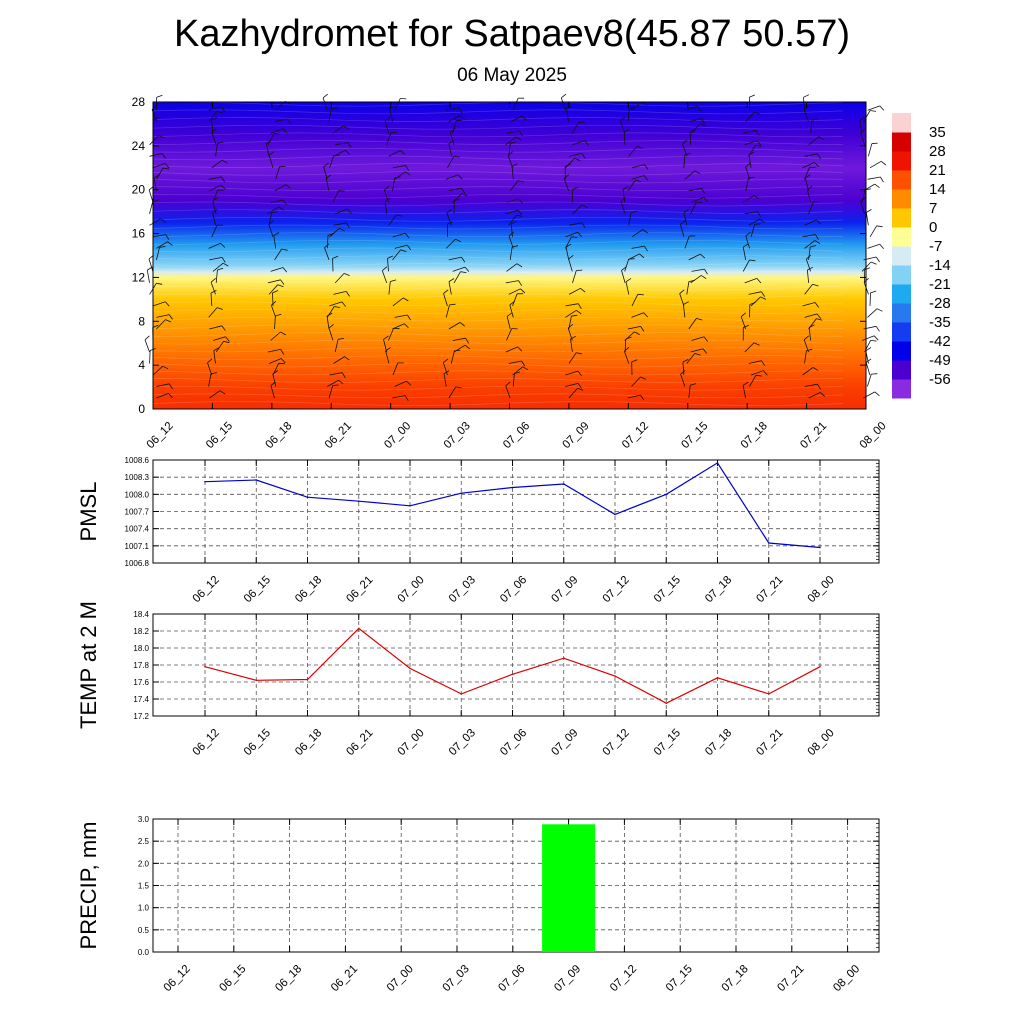 Image resolution: width=1024 pixels, height=1024 pixels. I want to click on y-axis-title: PRECIP, mm, so click(88, 886).